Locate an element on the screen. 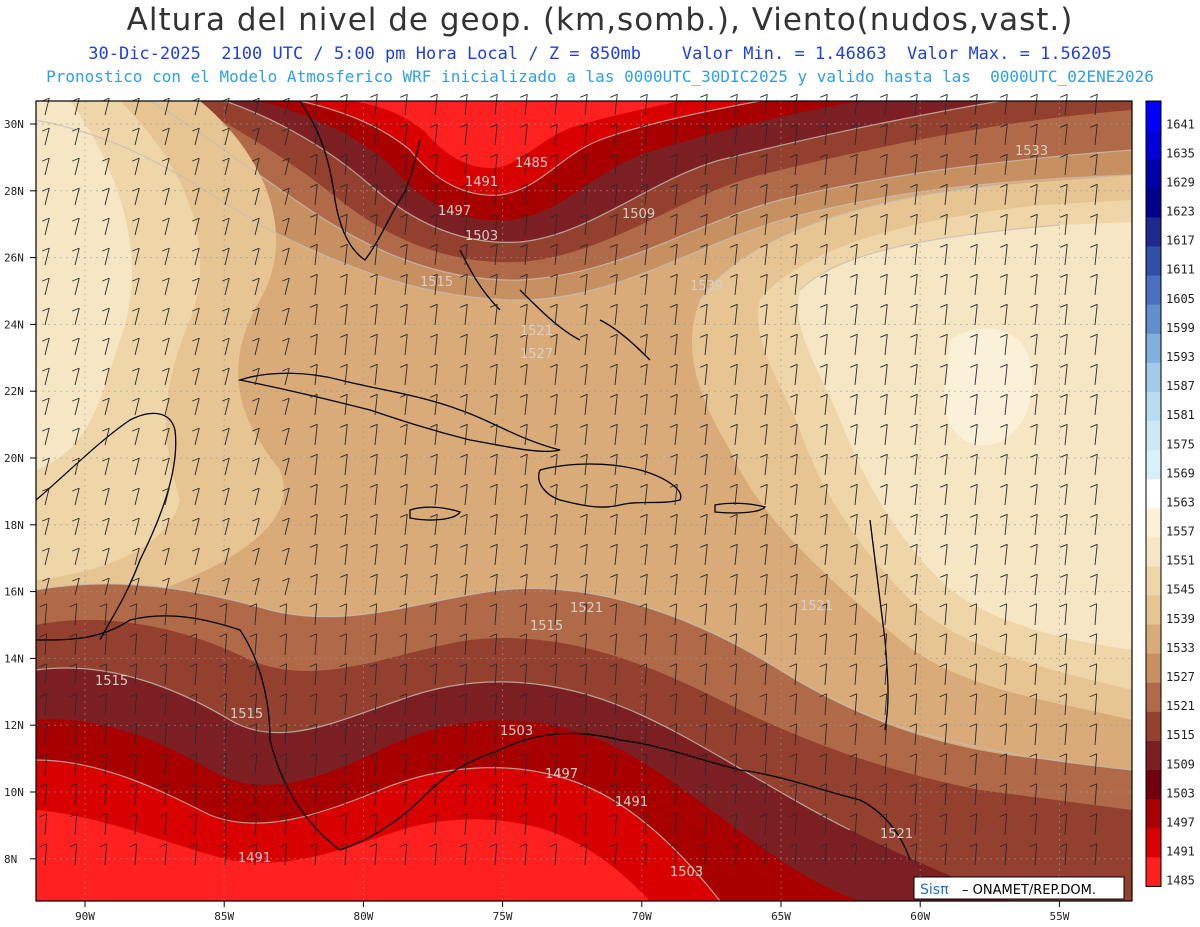  band-1551-east is located at coordinates (988, 387).